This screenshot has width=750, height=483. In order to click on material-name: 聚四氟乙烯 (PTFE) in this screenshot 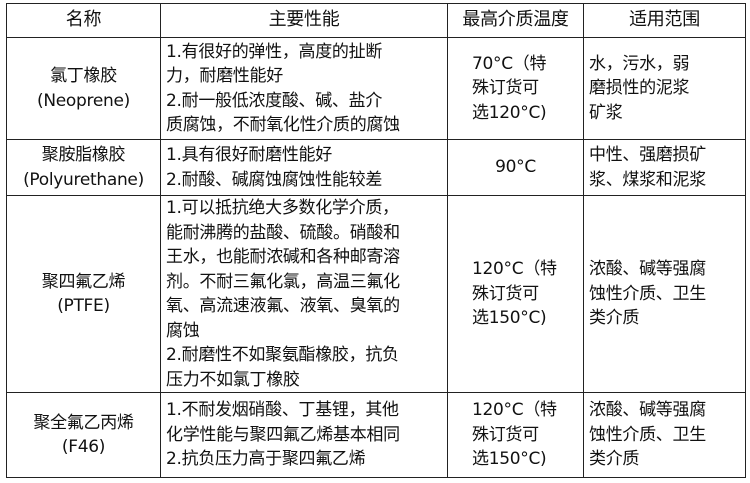, I will do `click(83, 294)`.